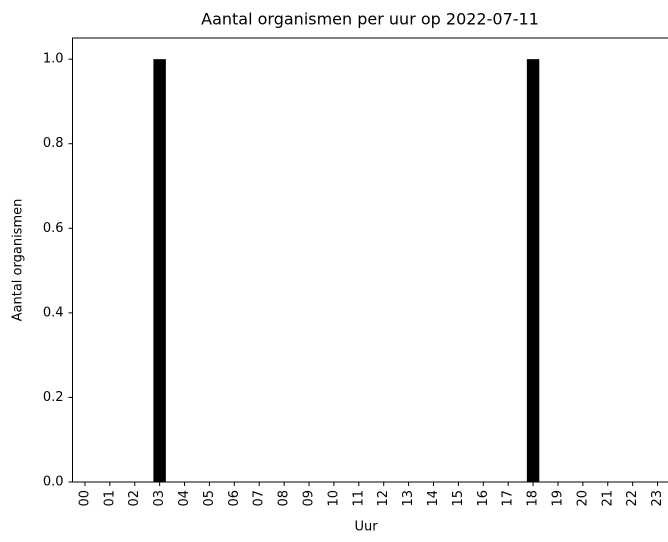  What do you see at coordinates (483, 498) in the screenshot?
I see `x-tick-label: 16` at bounding box center [483, 498].